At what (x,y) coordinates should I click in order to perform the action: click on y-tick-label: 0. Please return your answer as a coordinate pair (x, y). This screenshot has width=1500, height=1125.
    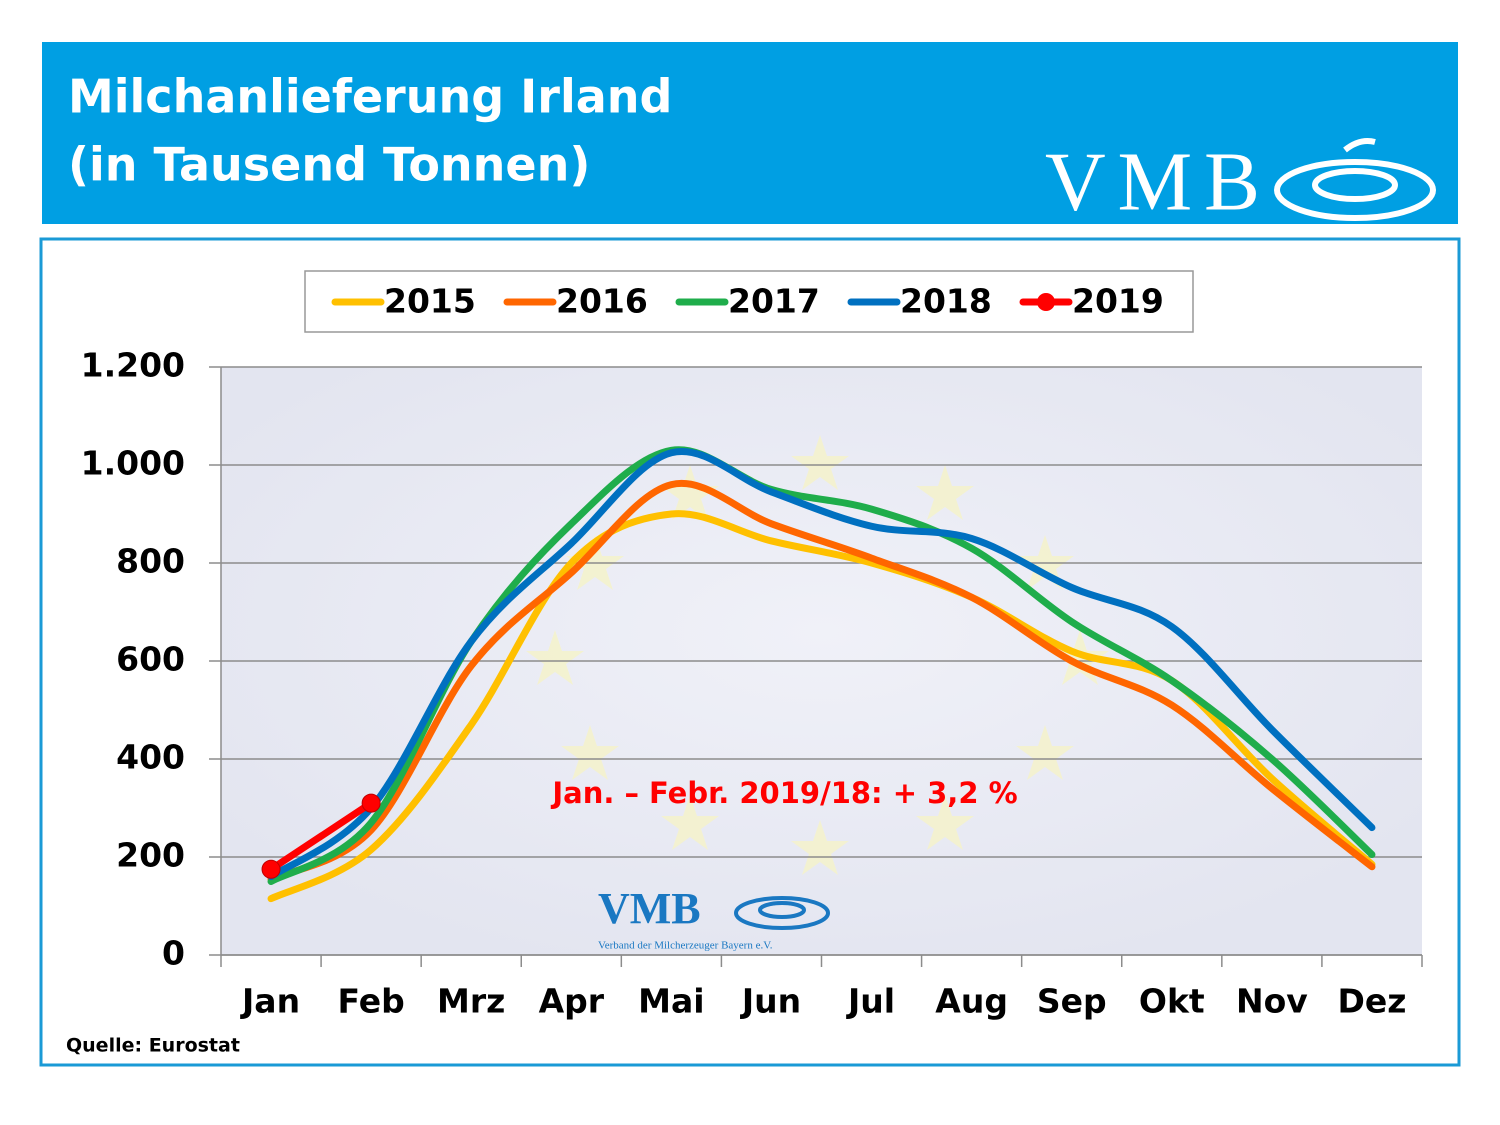
    Looking at the image, I should click on (173, 953).